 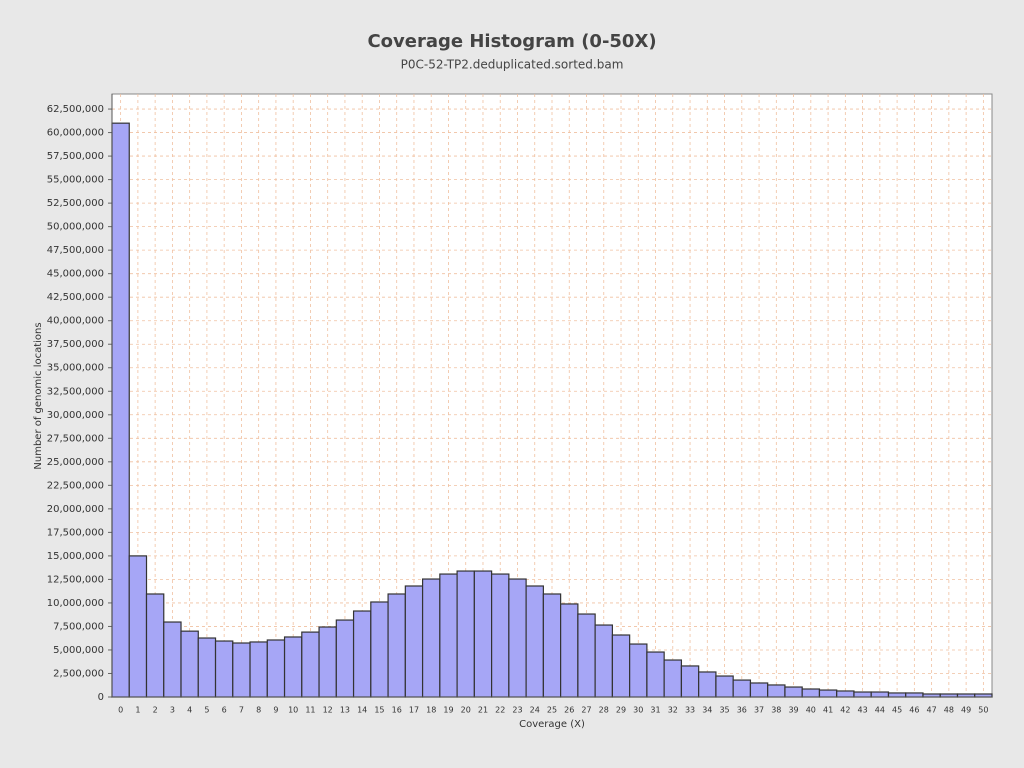 What do you see at coordinates (75, 532) in the screenshot?
I see `y-tick-label: 17,500,000` at bounding box center [75, 532].